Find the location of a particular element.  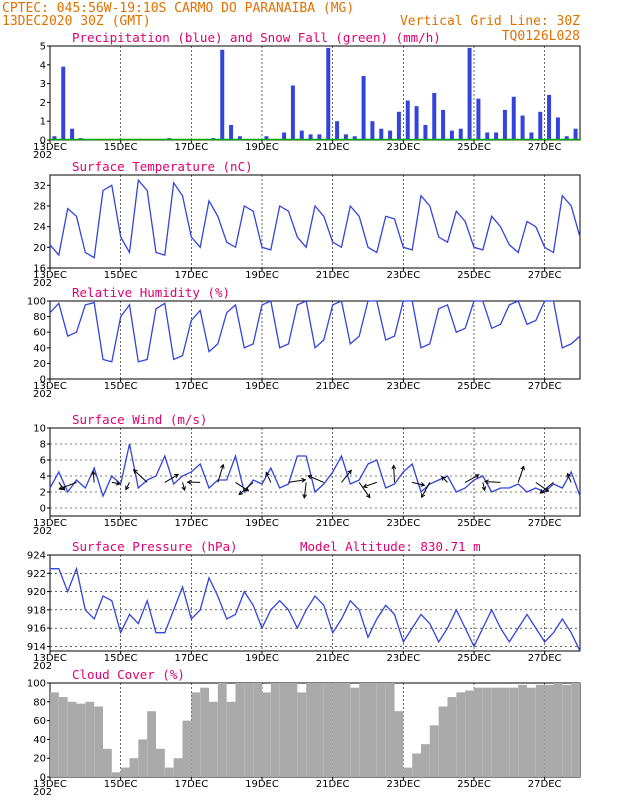

y-tick-label: 0 is located at coordinates (43, 778).